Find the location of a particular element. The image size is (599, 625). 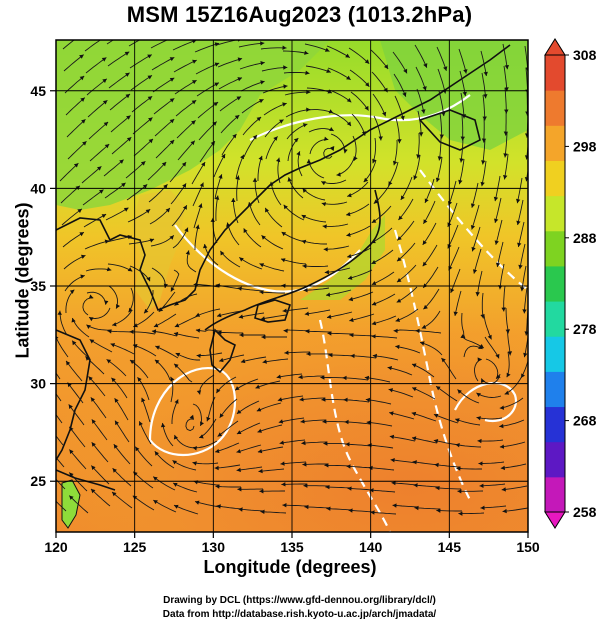

colorbar: 308 298 288 278 268 258 is located at coordinates (570, 283).